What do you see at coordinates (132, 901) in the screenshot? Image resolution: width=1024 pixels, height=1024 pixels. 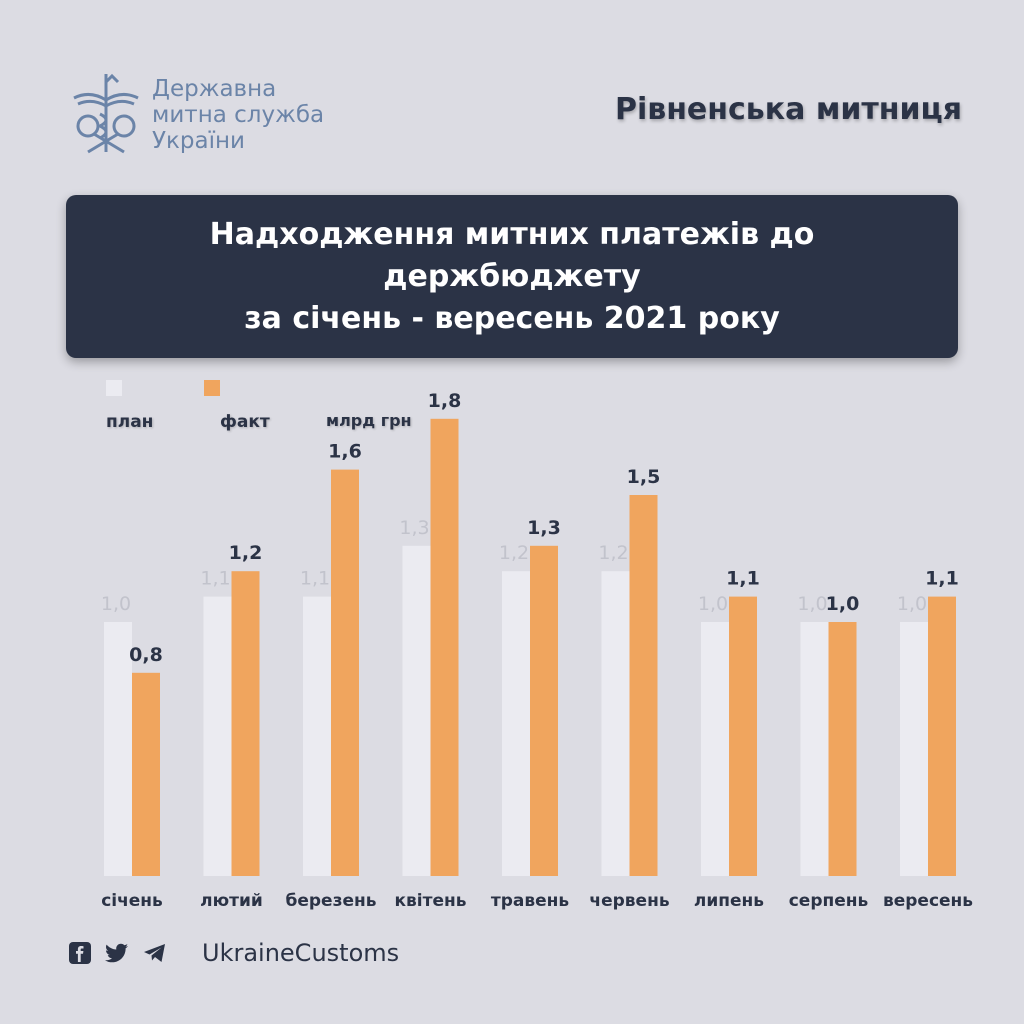 I see `category-label: січень` at bounding box center [132, 901].